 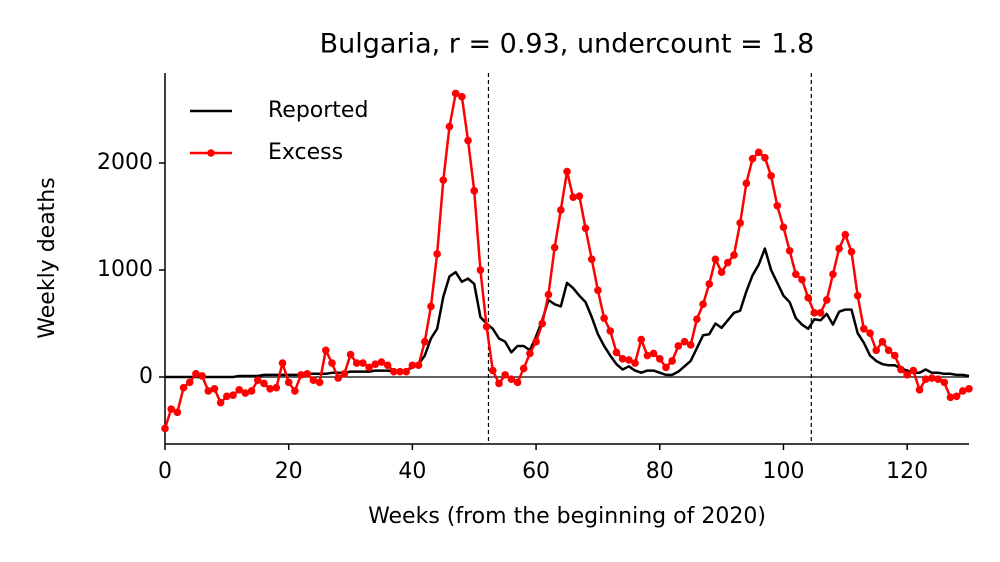 I want to click on x-tick-label: 20, so click(x=289, y=471).